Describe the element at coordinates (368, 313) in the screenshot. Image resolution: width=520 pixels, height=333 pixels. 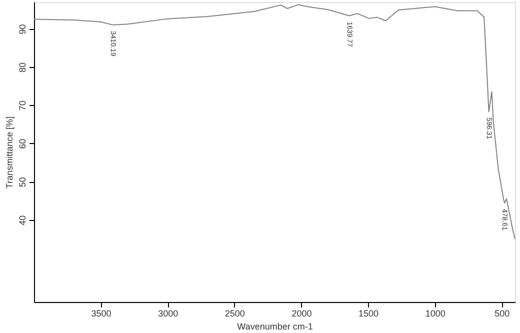
I see `x-tick-label: 1500` at that location.